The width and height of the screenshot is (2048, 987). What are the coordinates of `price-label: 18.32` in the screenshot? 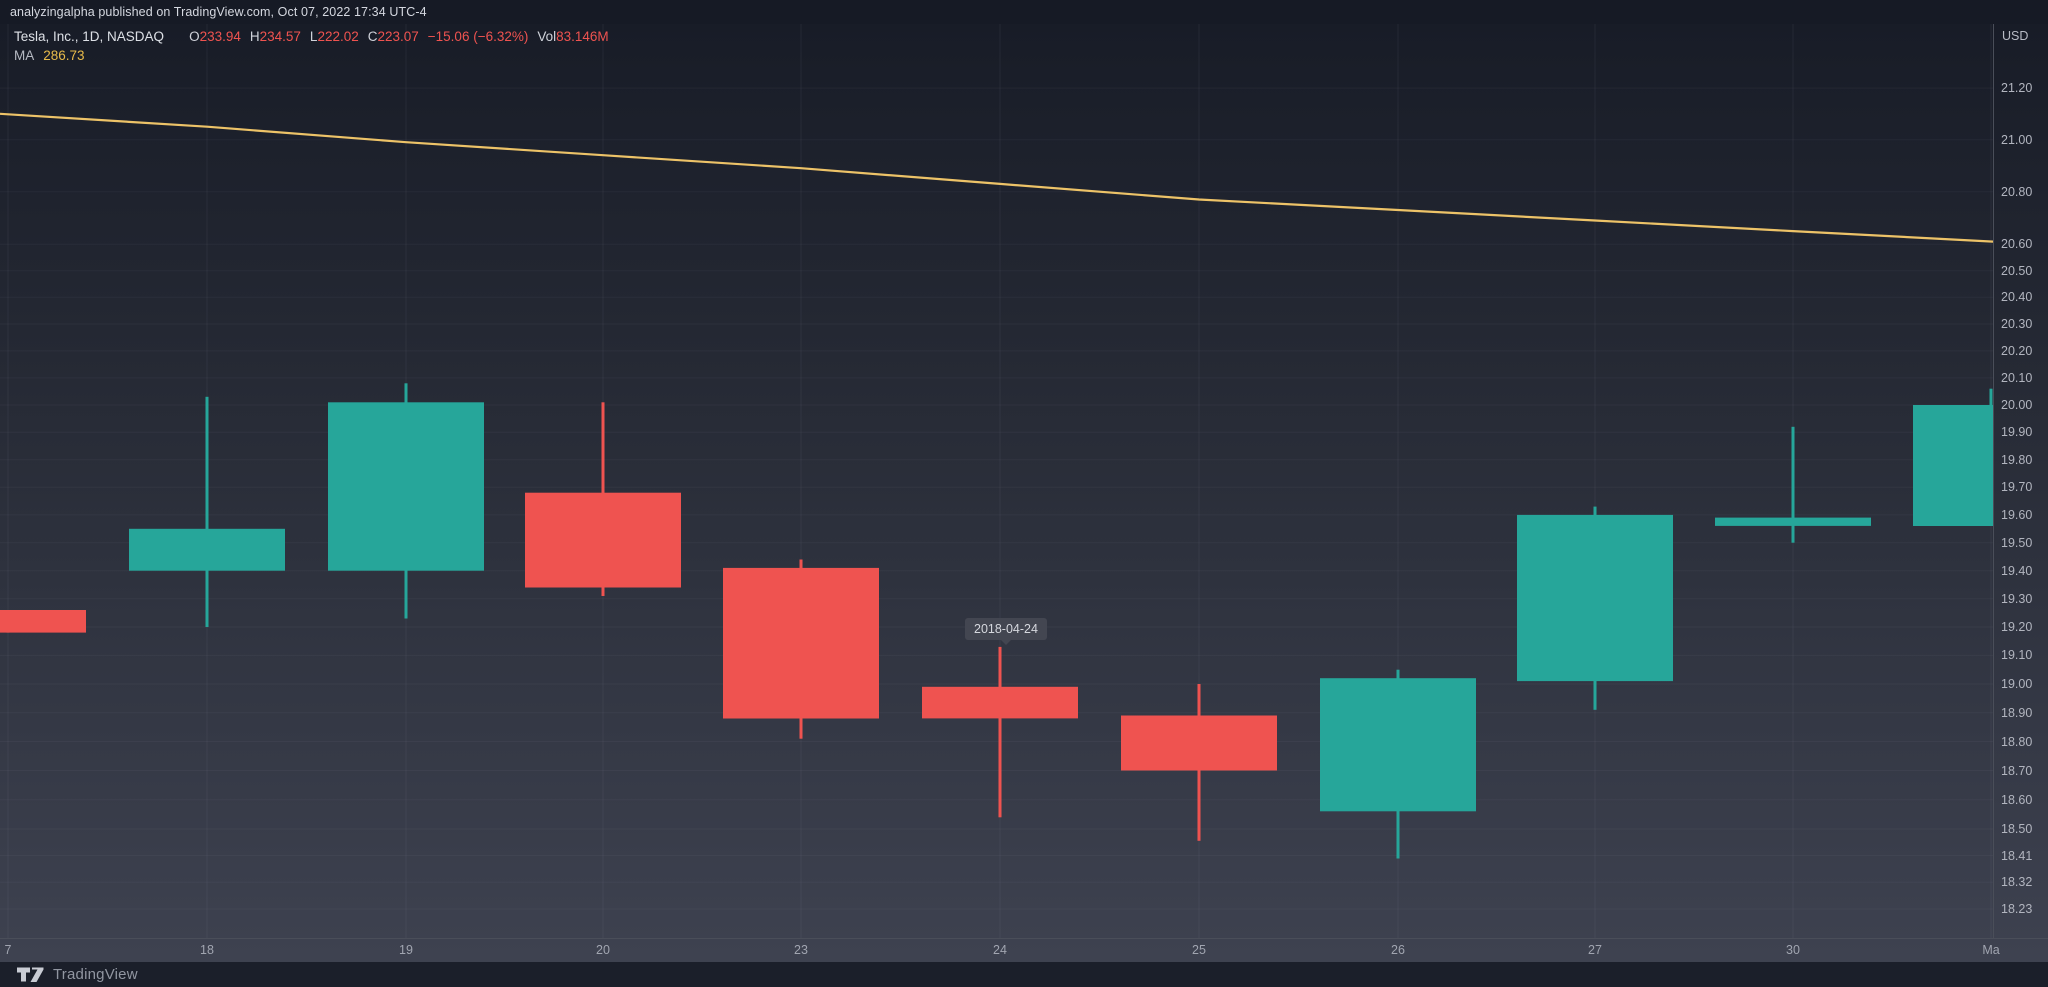 It's located at (2017, 882).